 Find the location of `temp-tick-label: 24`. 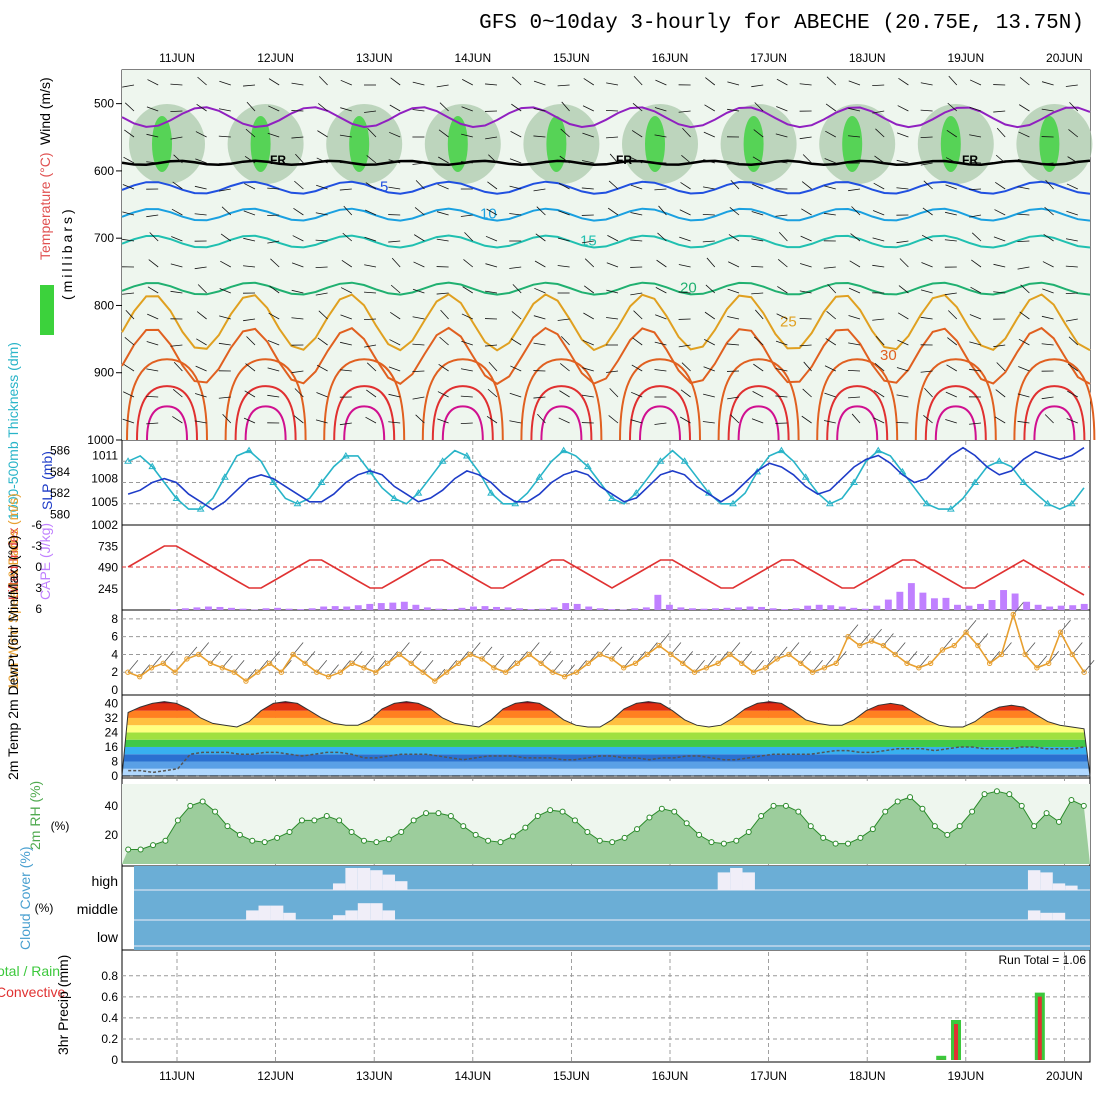

temp-tick-label: 24 is located at coordinates (112, 732).